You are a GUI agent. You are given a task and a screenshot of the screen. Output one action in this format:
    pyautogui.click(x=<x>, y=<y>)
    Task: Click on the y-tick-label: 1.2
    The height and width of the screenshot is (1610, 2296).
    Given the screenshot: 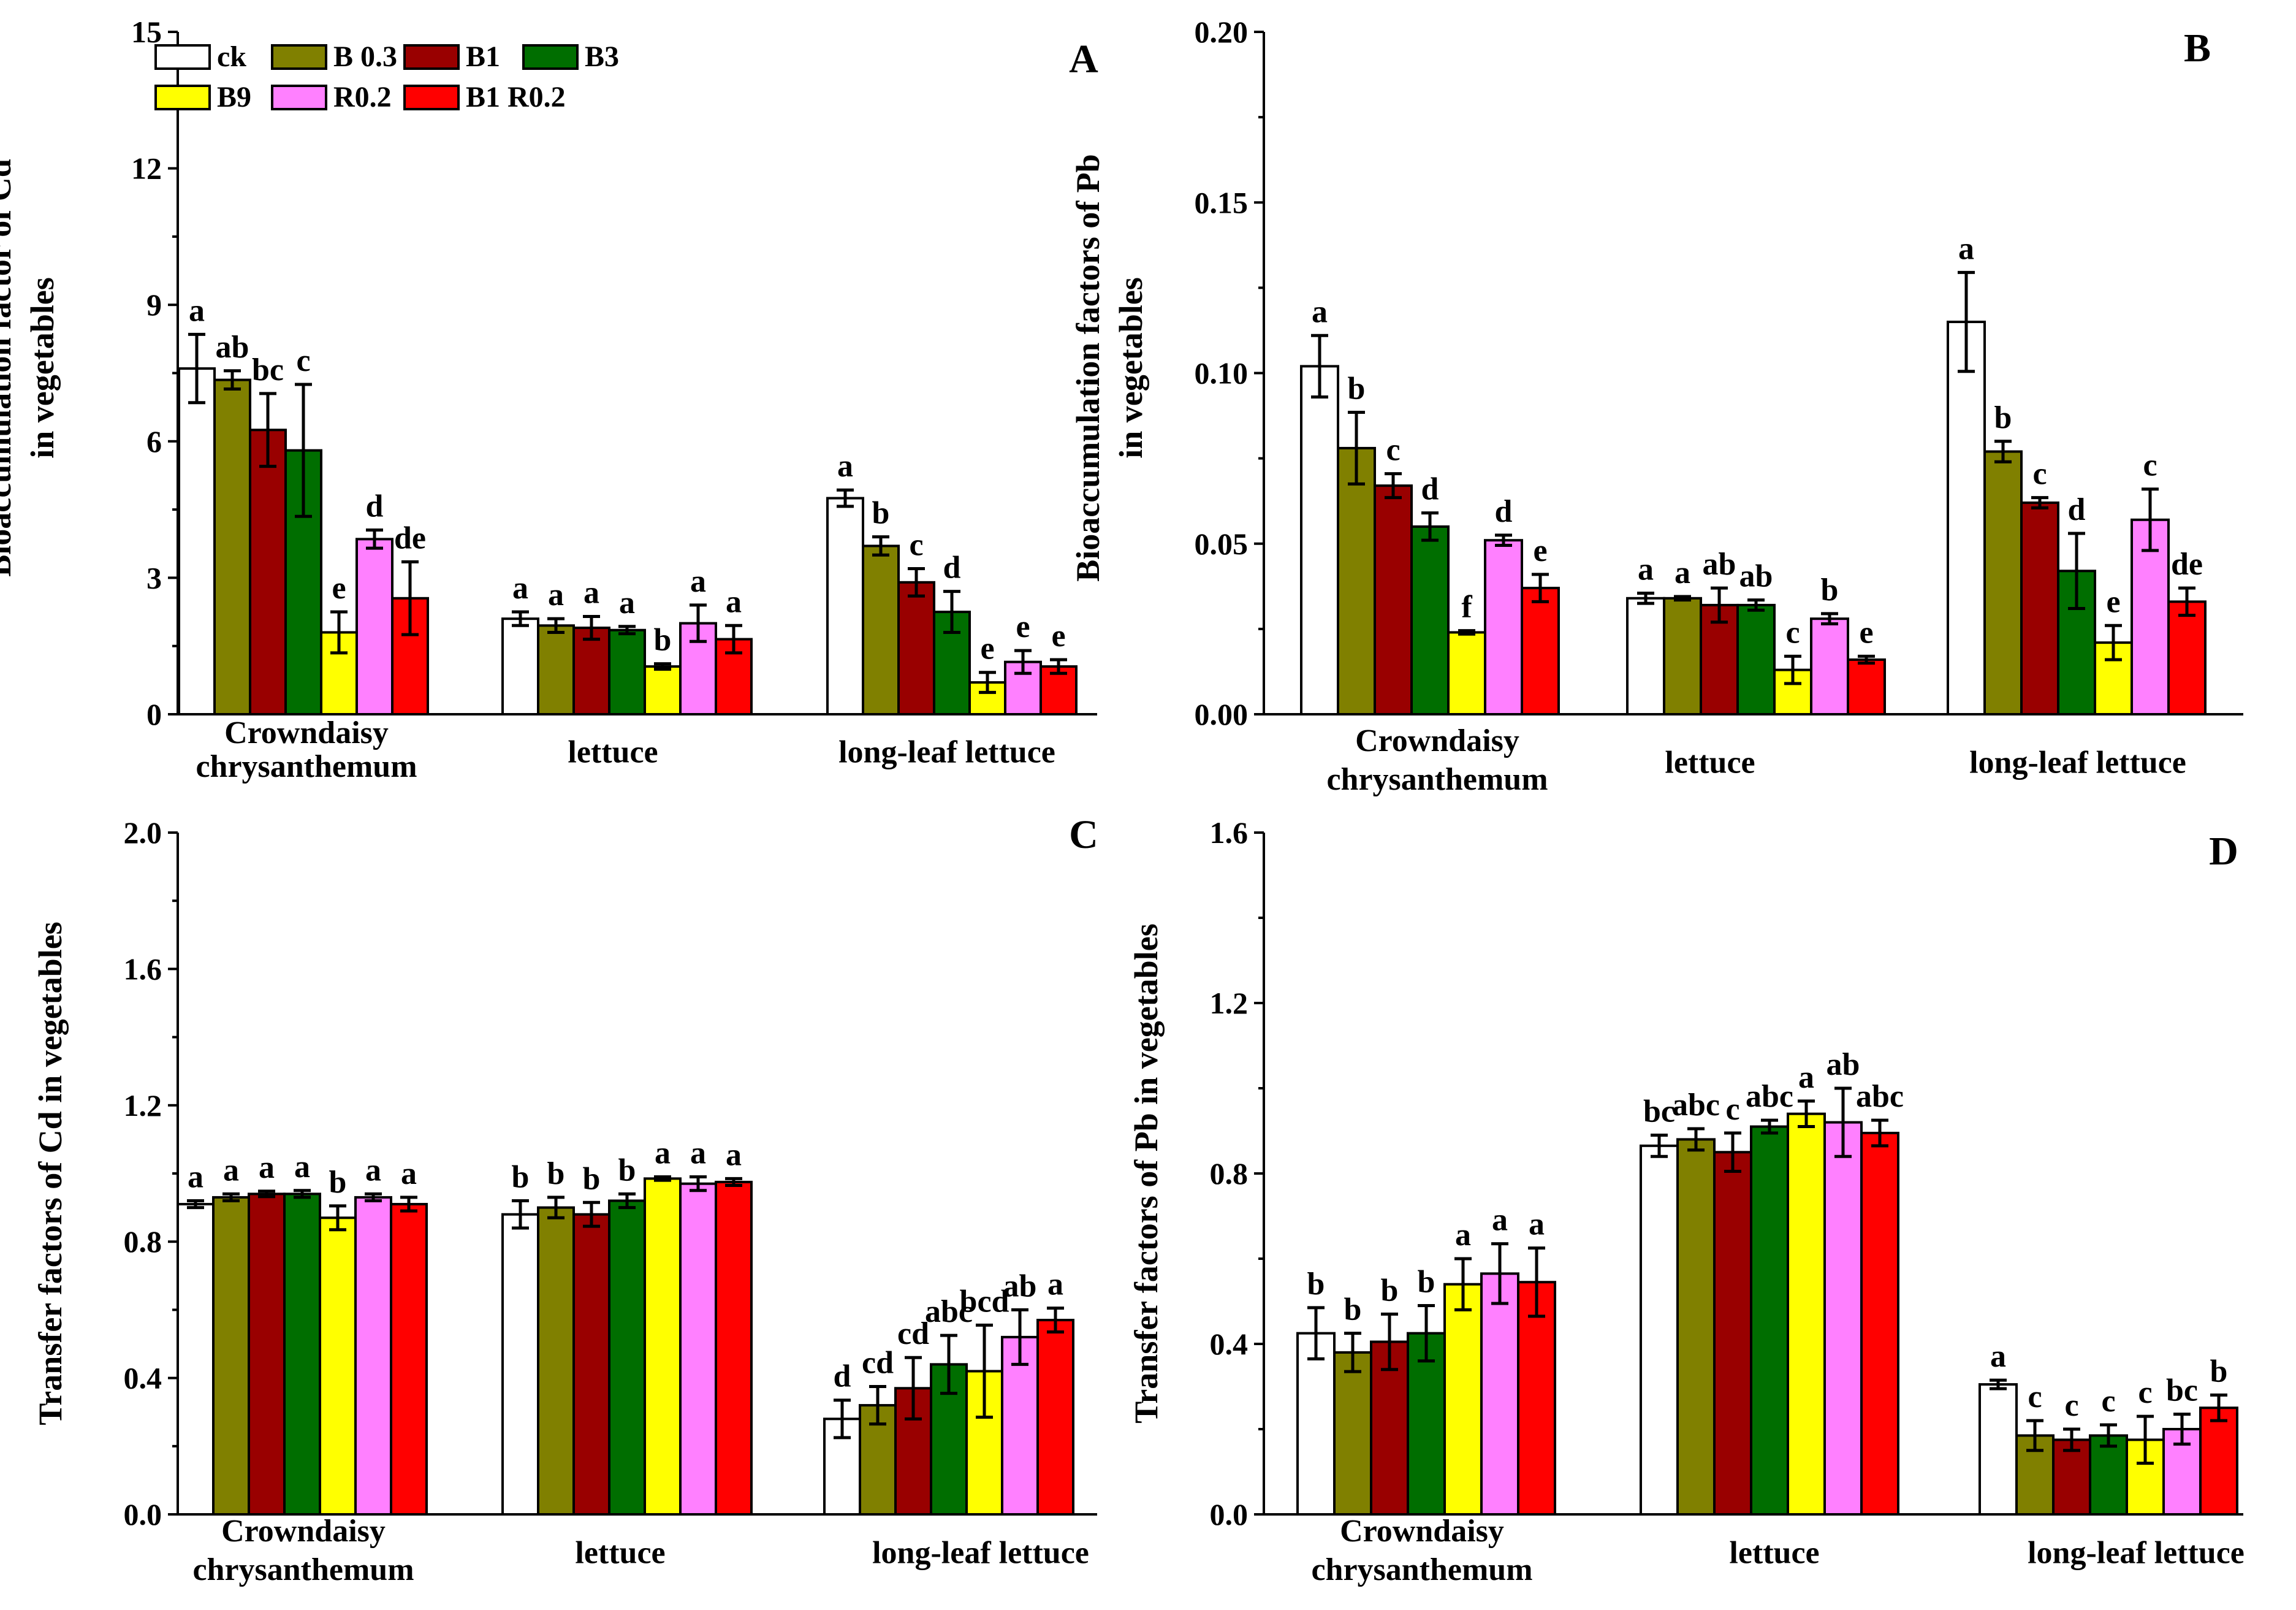 What is the action you would take?
    pyautogui.click(x=1229, y=1003)
    